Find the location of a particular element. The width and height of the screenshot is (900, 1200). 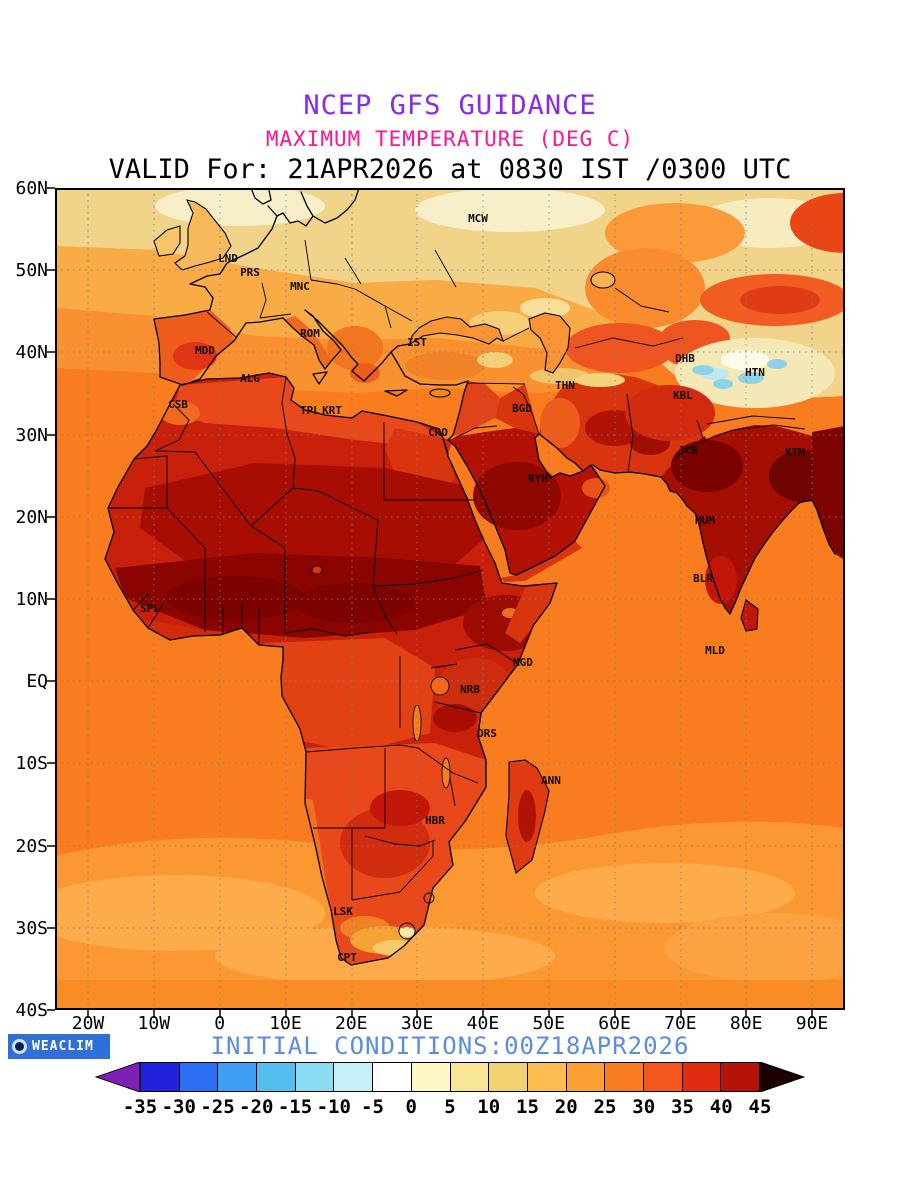

city-label-cro: CRO is located at coordinates (438, 432).